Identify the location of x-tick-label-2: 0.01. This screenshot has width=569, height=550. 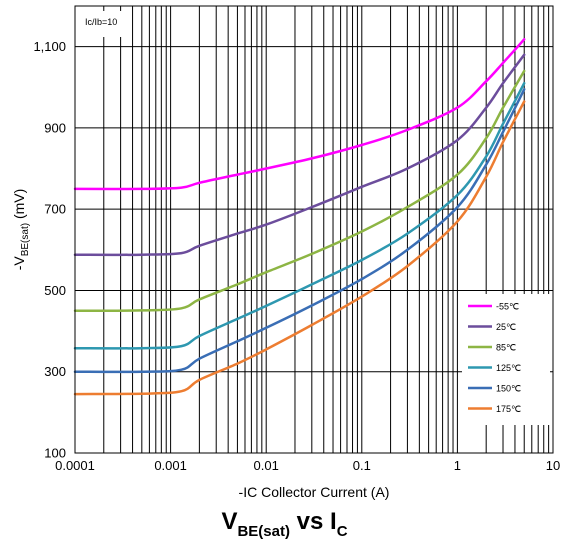
(266, 465).